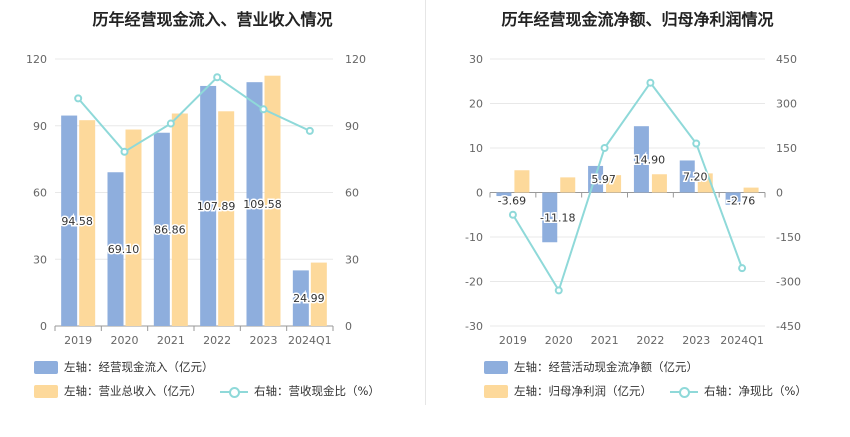 This screenshot has height=437, width=850. What do you see at coordinates (512, 201) in the screenshot?
I see `data-label: -3.69` at bounding box center [512, 201].